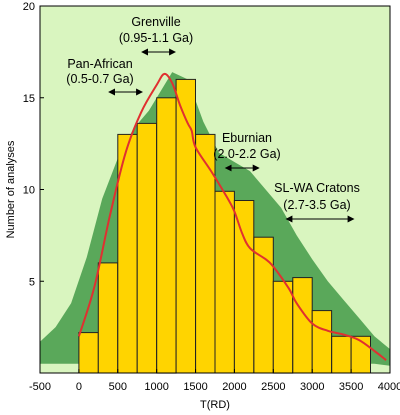 The width and height of the screenshot is (400, 415). What do you see at coordinates (195, 387) in the screenshot?
I see `x-tick-label: 1500` at bounding box center [195, 387].